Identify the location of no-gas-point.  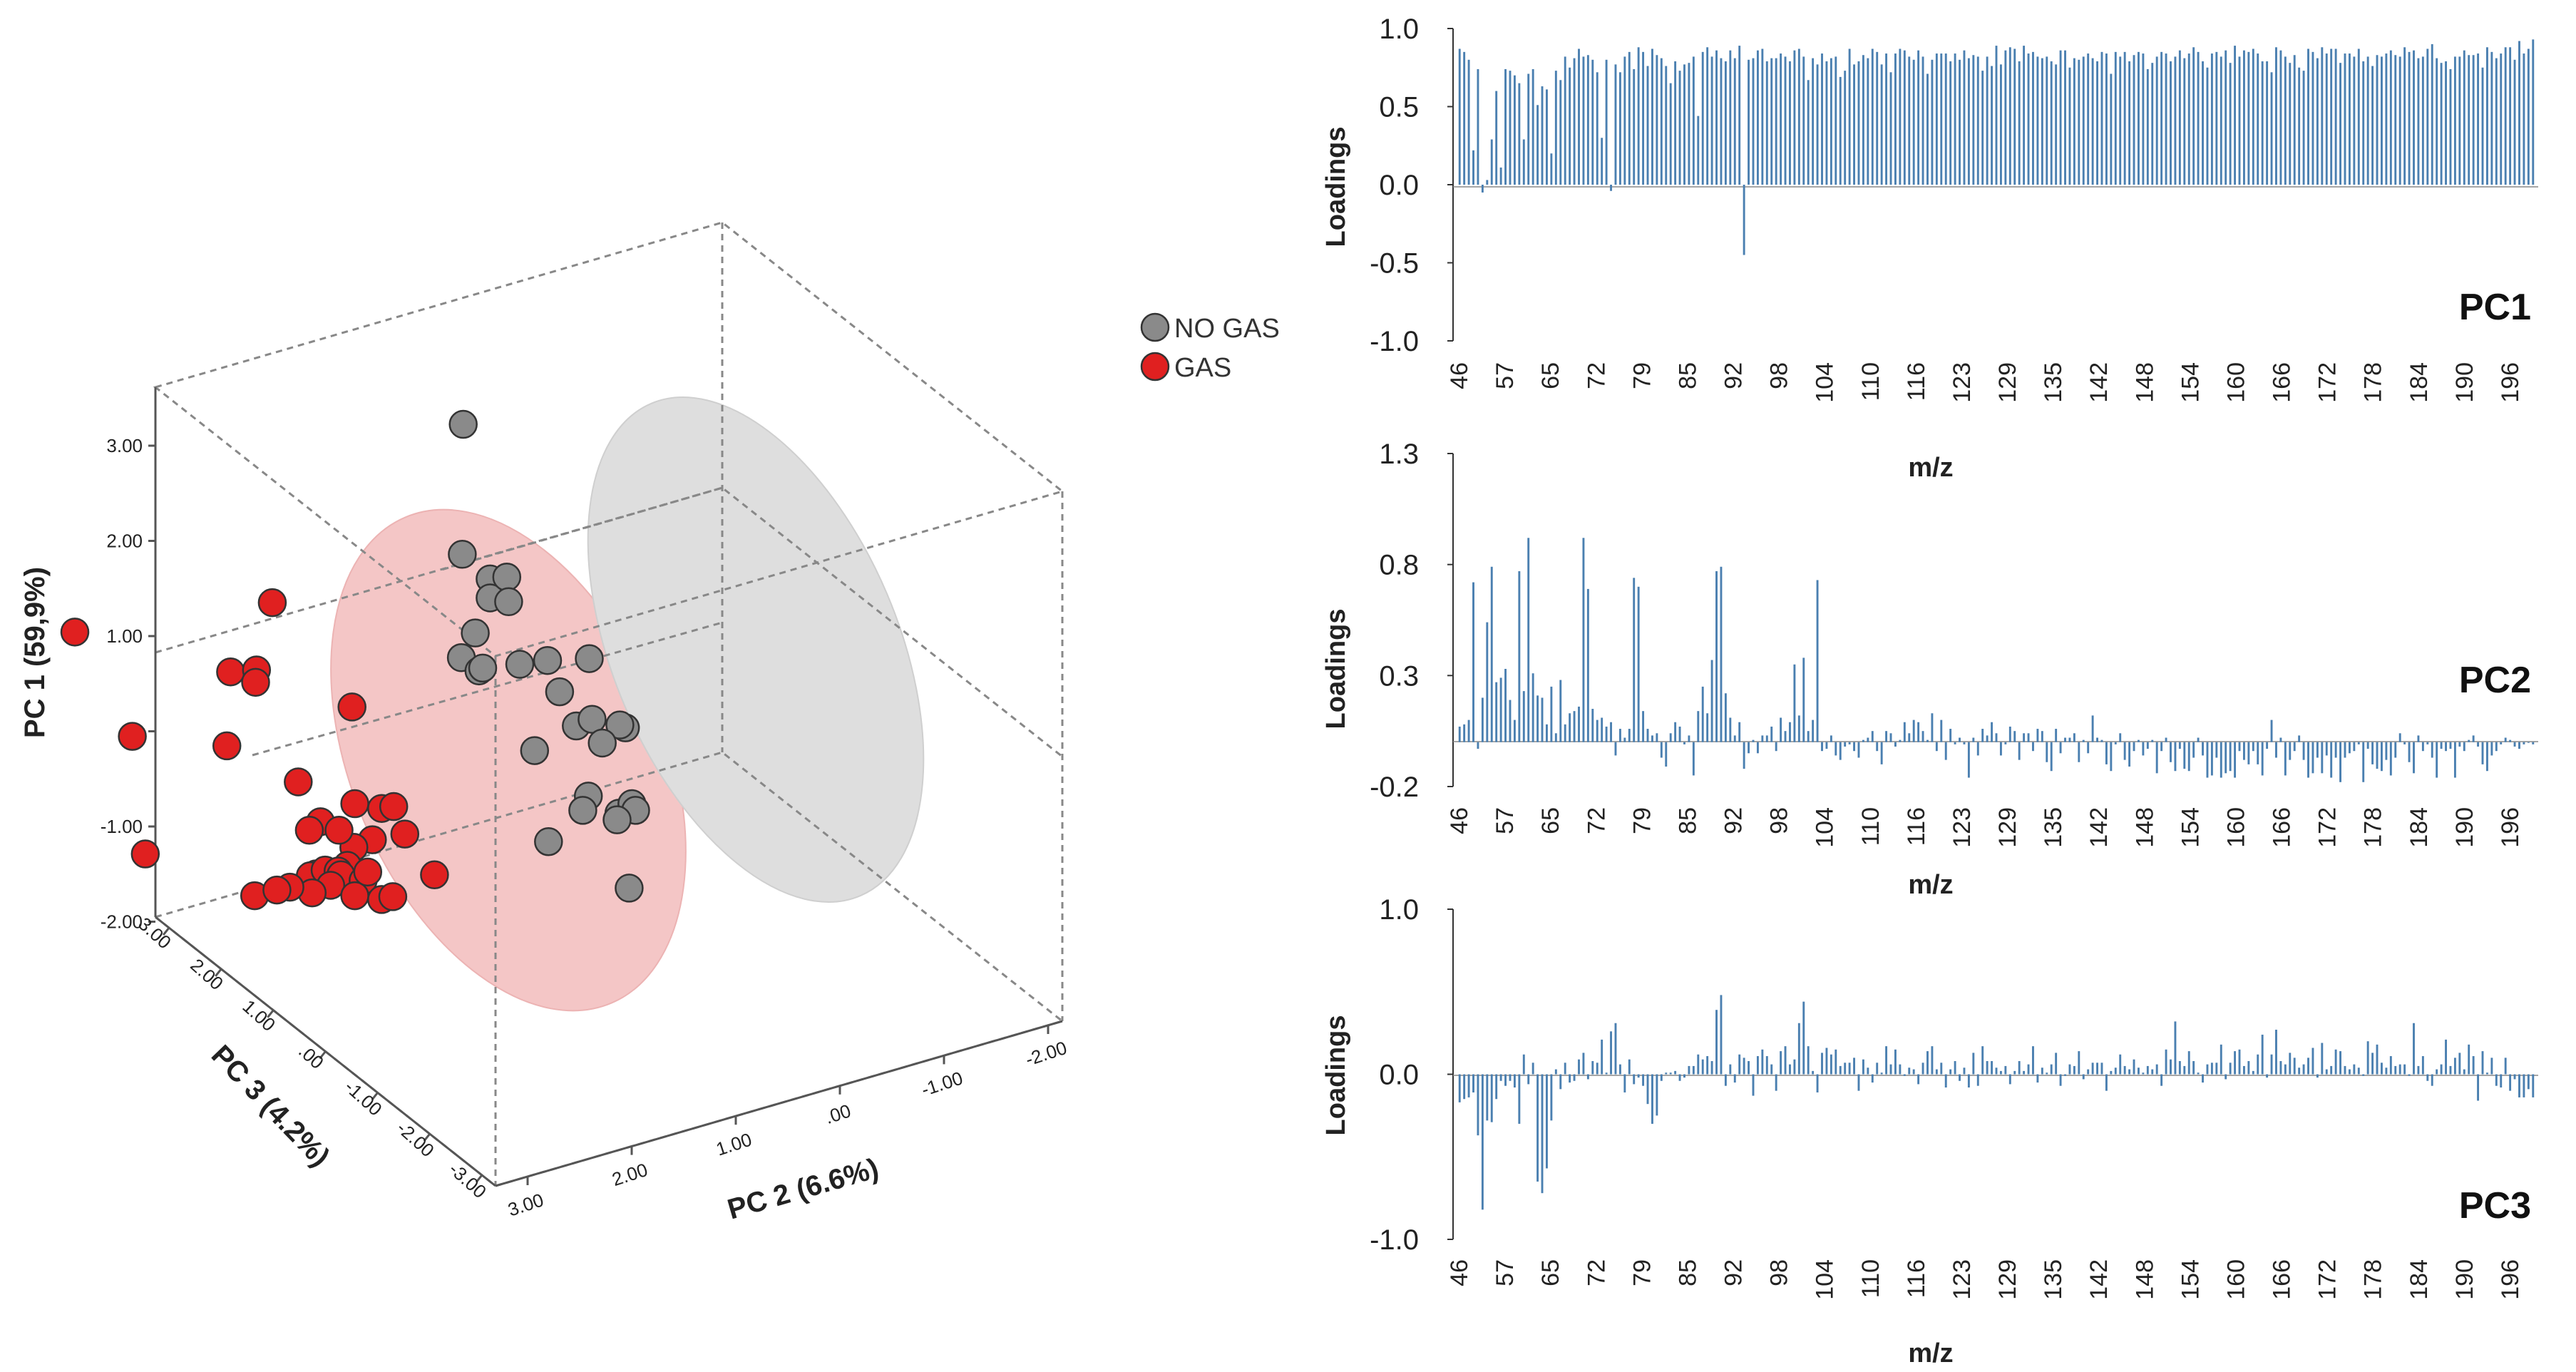
(560, 692).